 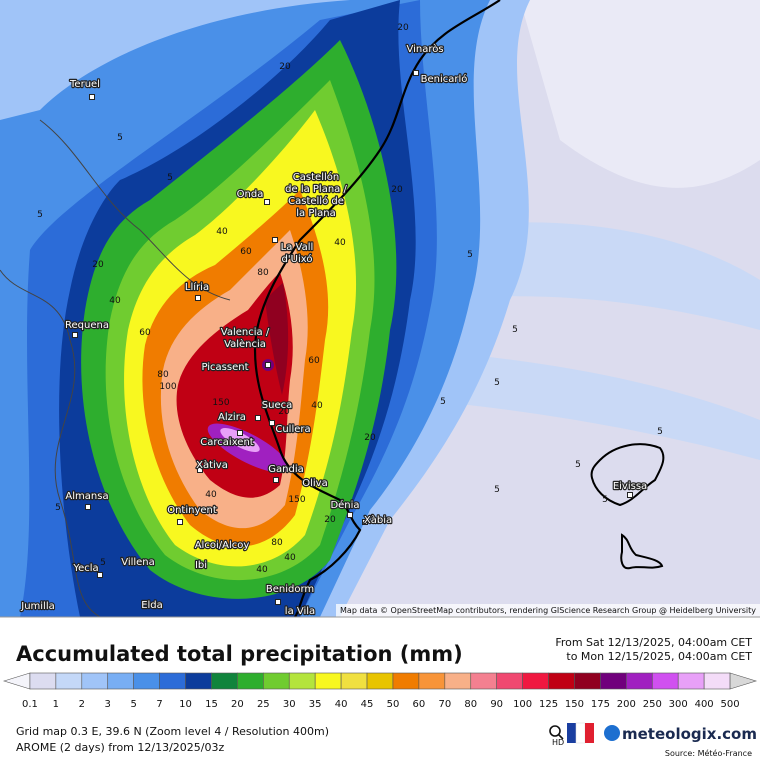 I want to click on city-label: d'Uixó, so click(x=297, y=259).